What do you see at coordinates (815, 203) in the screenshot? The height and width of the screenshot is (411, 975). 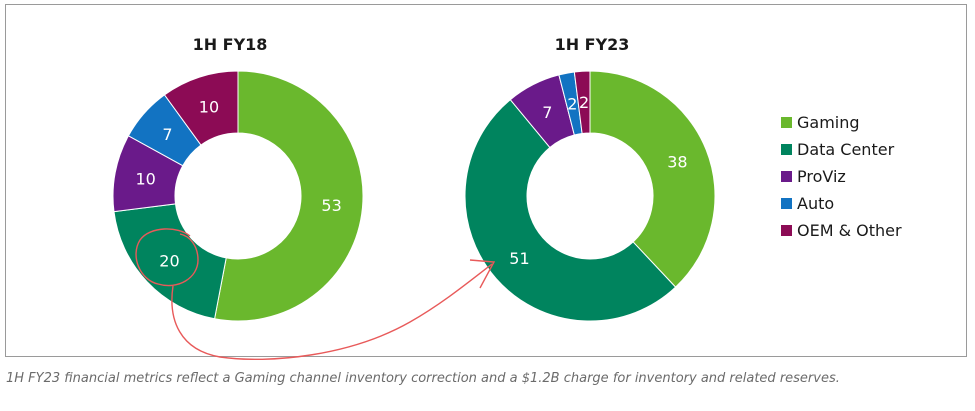 I see `legend-label-auto: Auto` at bounding box center [815, 203].